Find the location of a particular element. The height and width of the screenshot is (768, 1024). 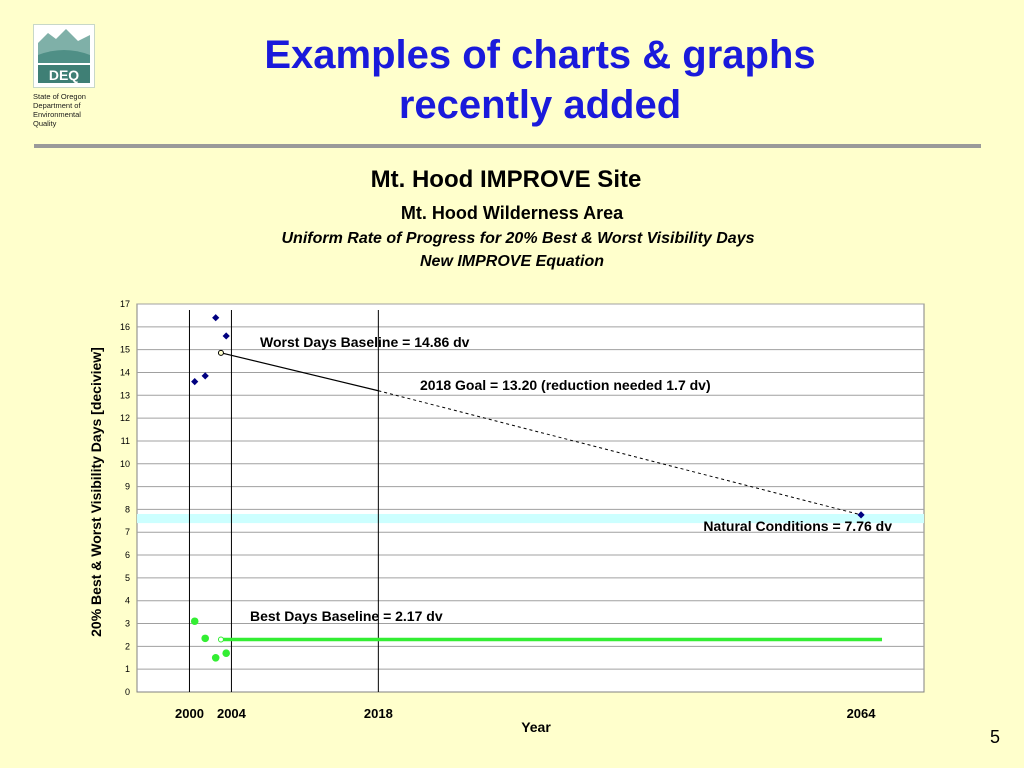

y-tick-label: 6 is located at coordinates (127, 555).